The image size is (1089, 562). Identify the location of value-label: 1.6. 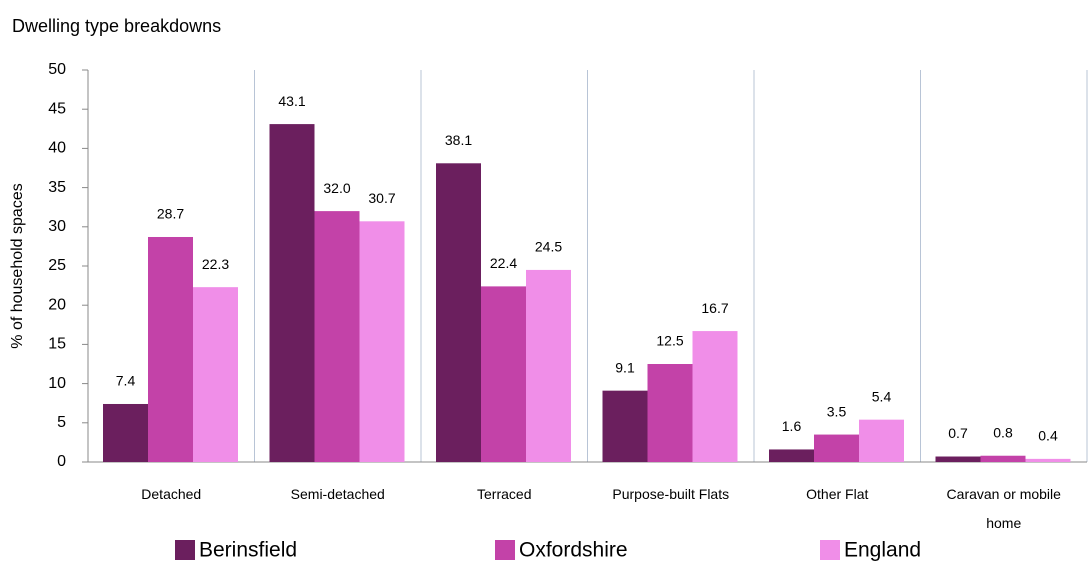
(792, 426).